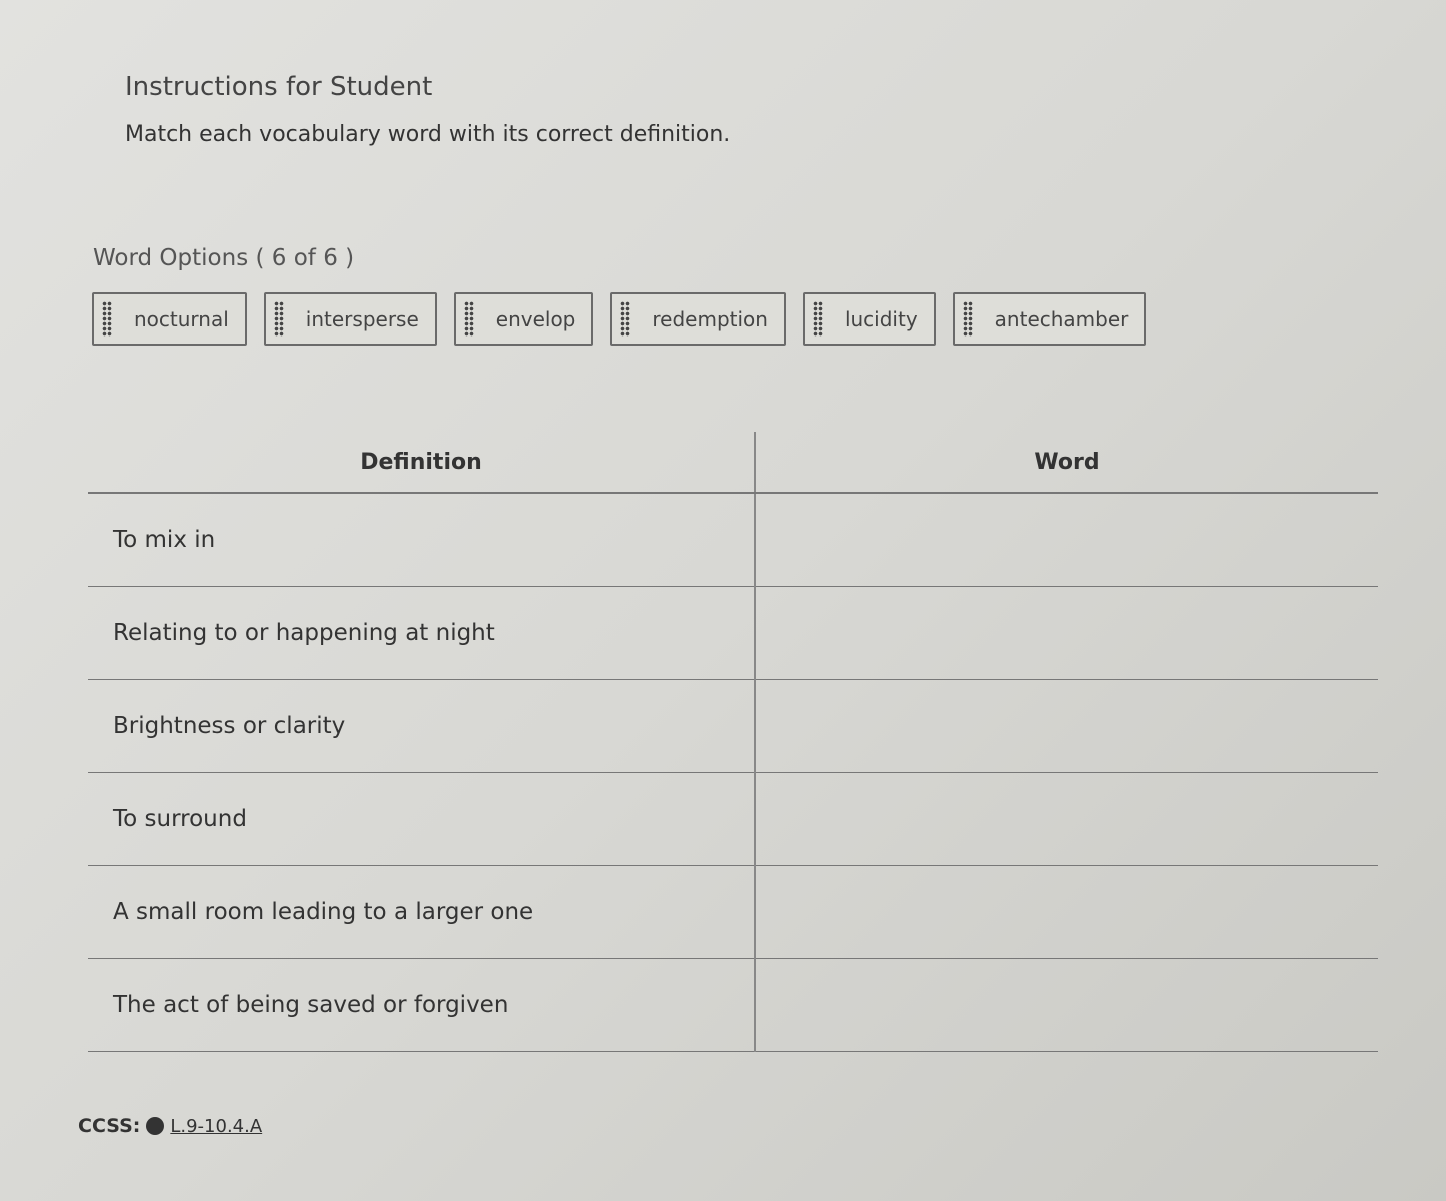 This screenshot has height=1201, width=1446. I want to click on table-row: A small room leading to a larger one, so click(733, 912).